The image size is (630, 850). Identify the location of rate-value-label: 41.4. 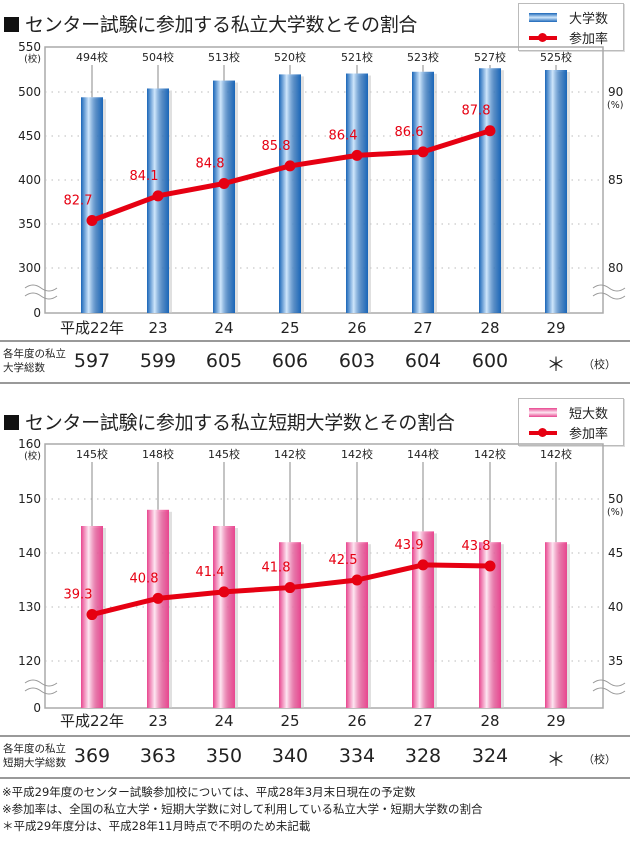
(210, 572).